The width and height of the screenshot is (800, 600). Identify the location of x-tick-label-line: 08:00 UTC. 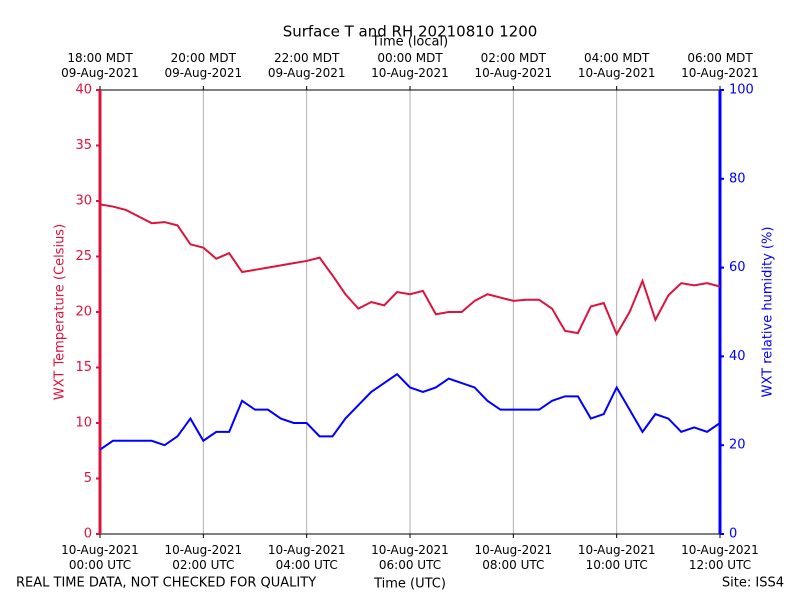
(513, 565).